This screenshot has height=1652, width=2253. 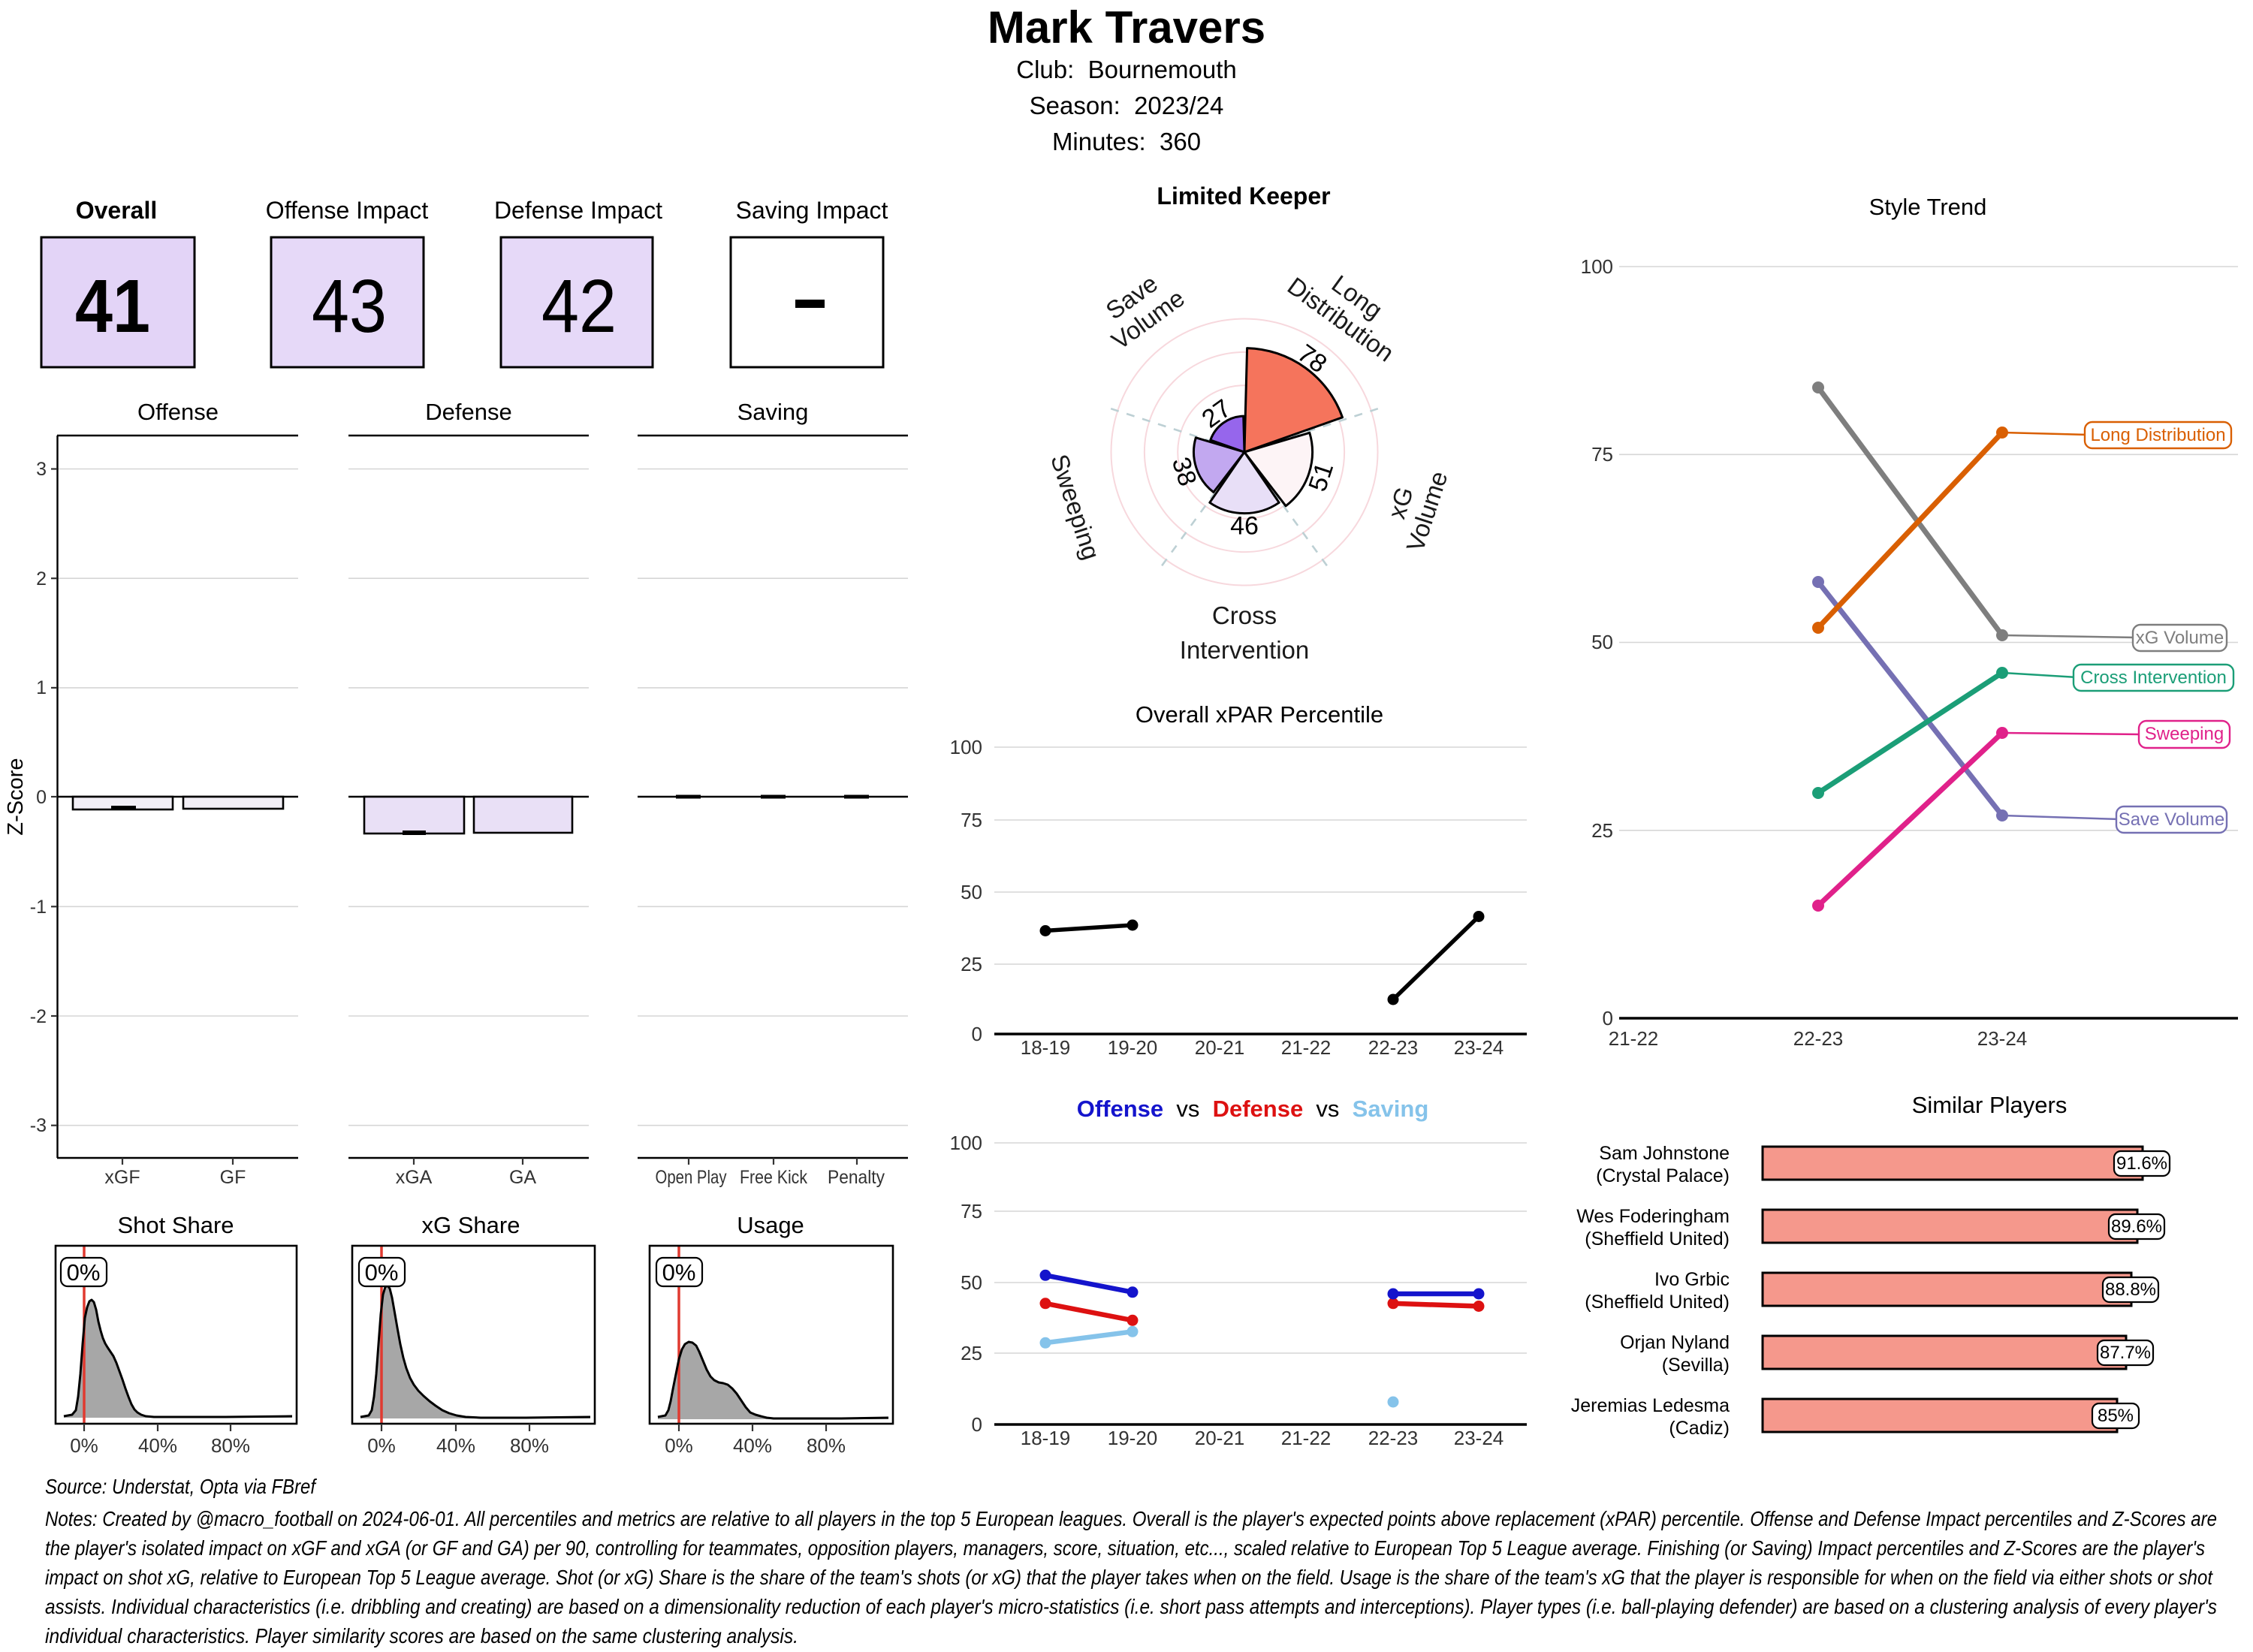 What do you see at coordinates (1990, 1105) in the screenshot?
I see `svg-text: Similar Players` at bounding box center [1990, 1105].